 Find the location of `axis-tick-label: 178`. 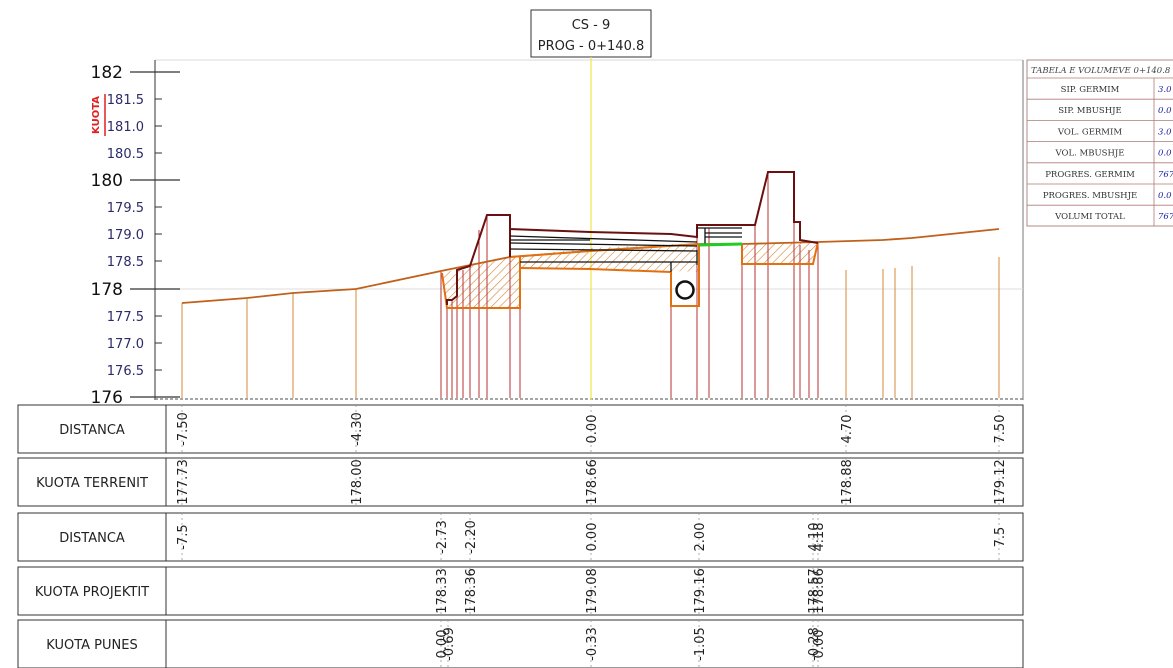

axis-tick-label: 178 is located at coordinates (107, 290).